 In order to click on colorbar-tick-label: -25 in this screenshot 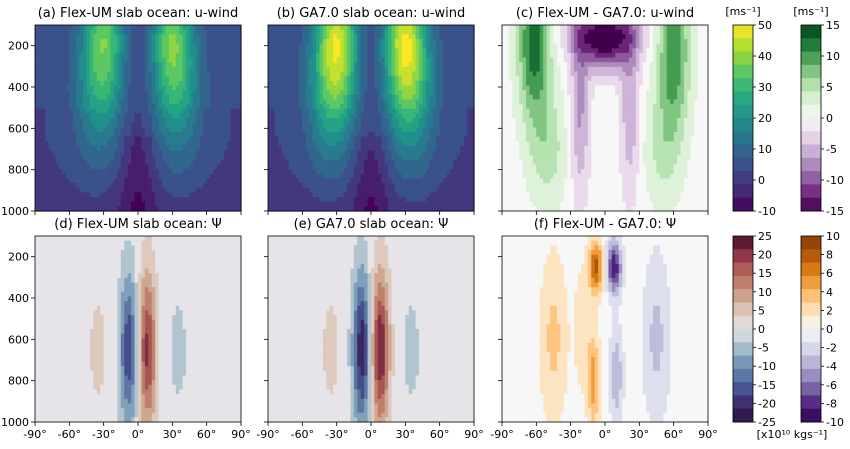, I will do `click(767, 422)`.